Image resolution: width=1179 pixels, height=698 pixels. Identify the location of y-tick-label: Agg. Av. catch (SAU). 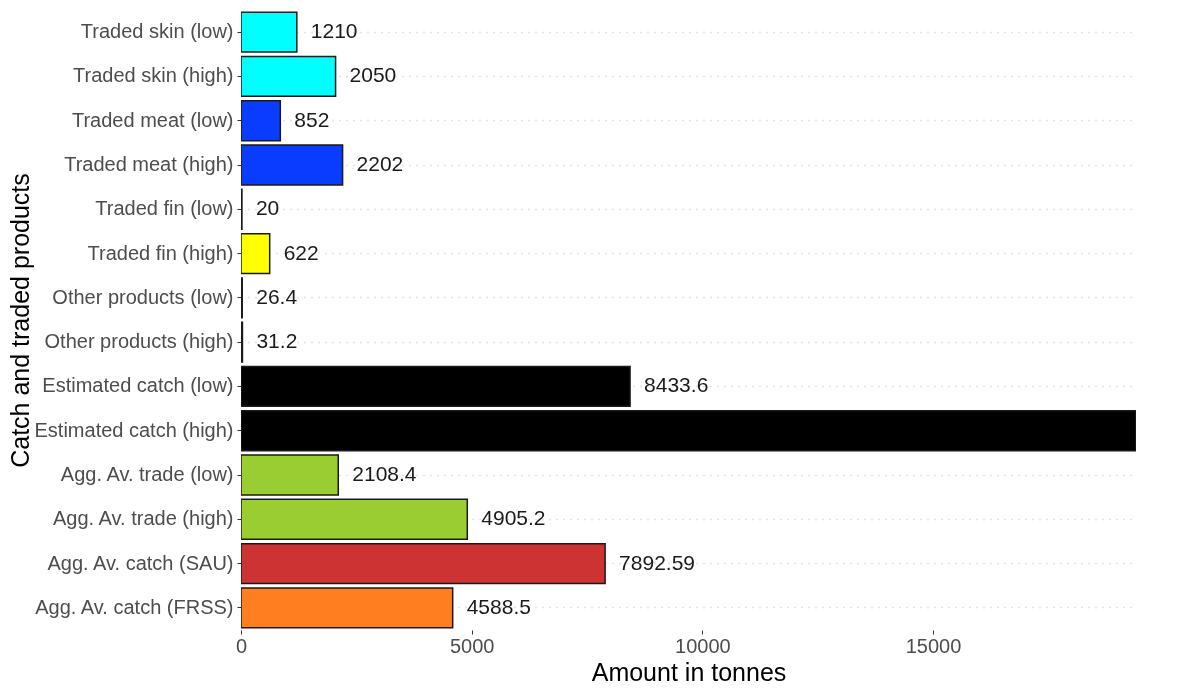
(140, 562).